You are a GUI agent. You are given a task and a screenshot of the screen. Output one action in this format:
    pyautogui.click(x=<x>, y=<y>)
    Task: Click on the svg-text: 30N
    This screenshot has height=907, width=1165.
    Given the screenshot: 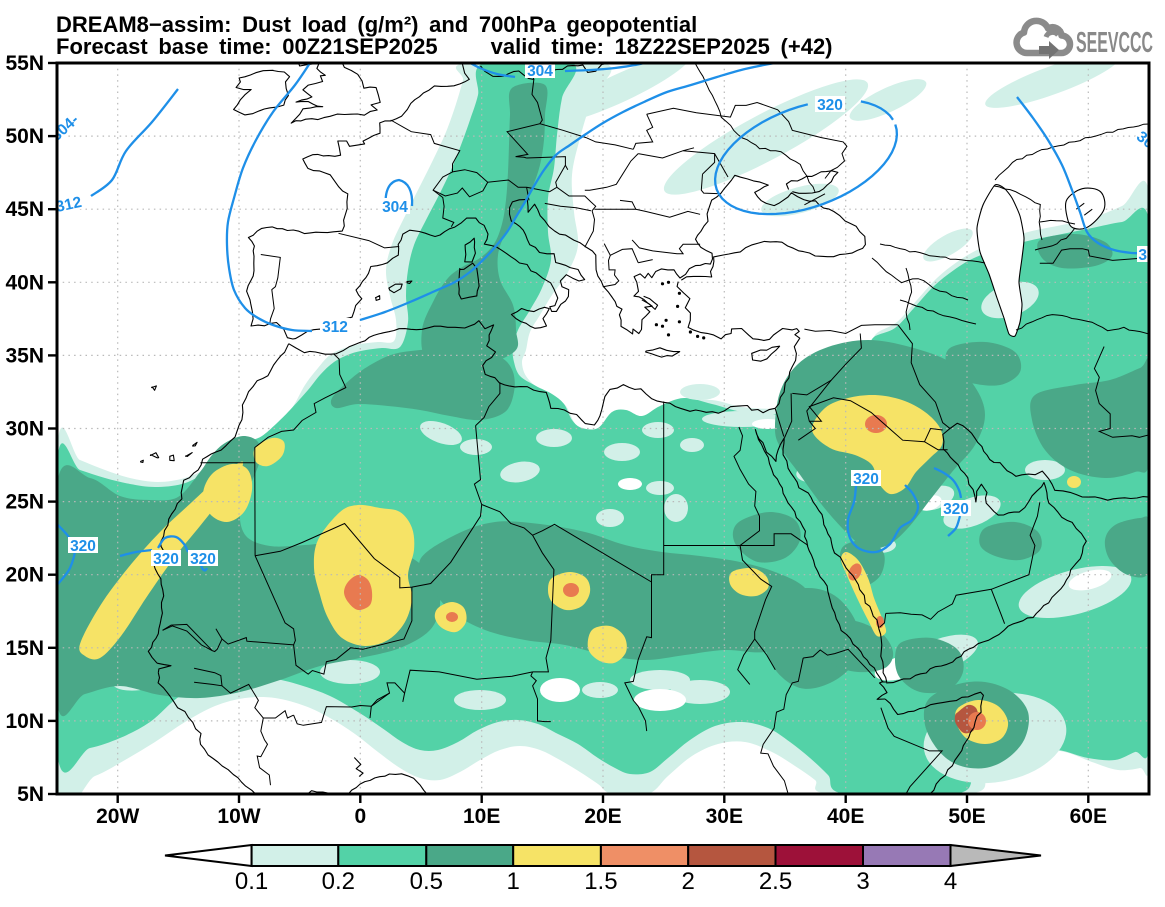 What is the action you would take?
    pyautogui.click(x=24, y=429)
    